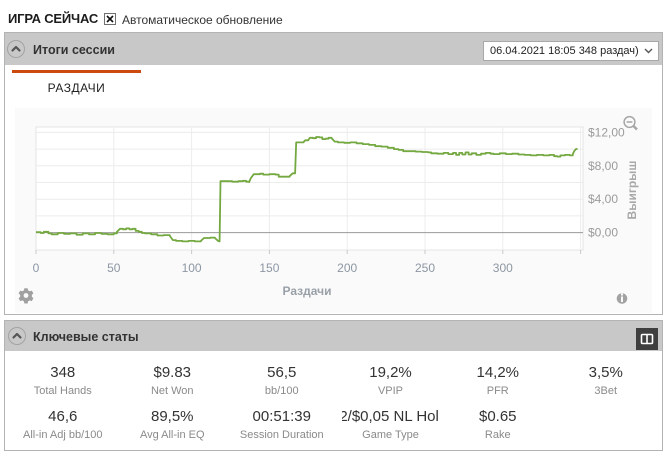 Image resolution: width=666 pixels, height=456 pixels. I want to click on svg-text: $8,00, so click(603, 166).